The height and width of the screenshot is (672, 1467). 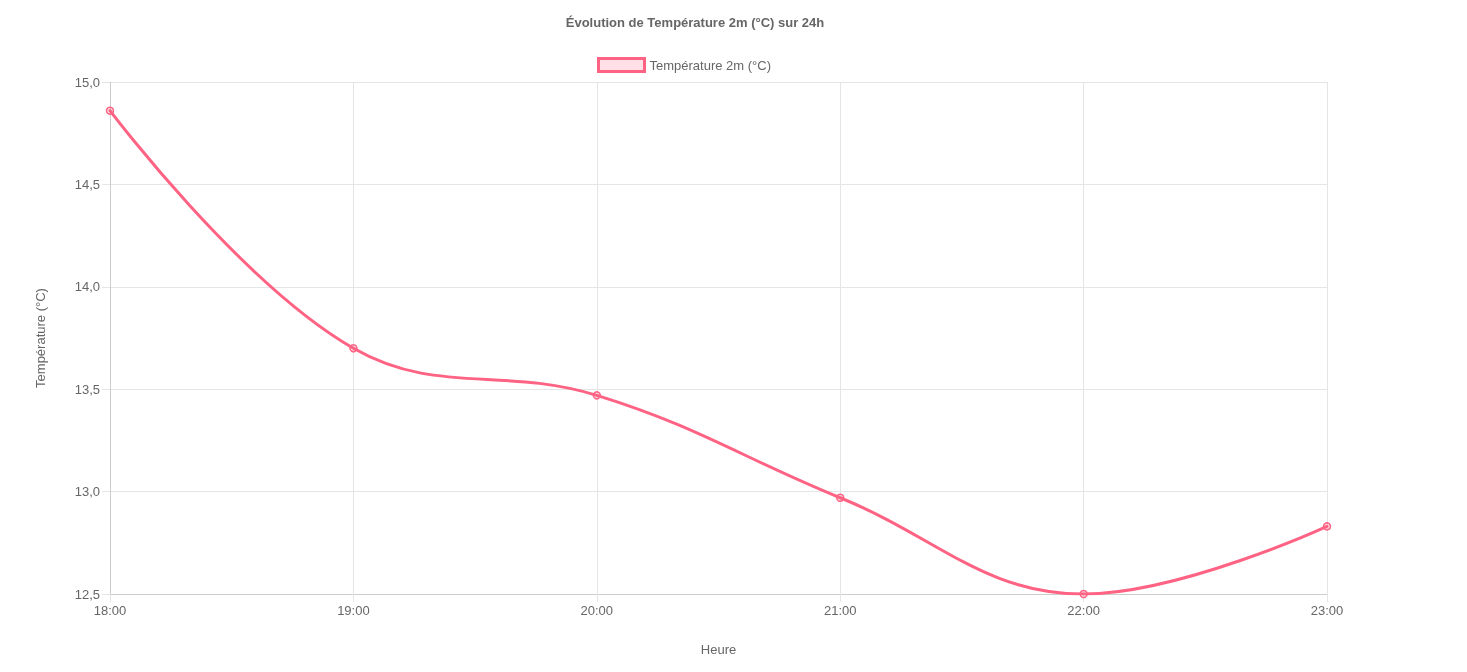 I want to click on y-tick-label: 14,0, so click(x=87, y=287).